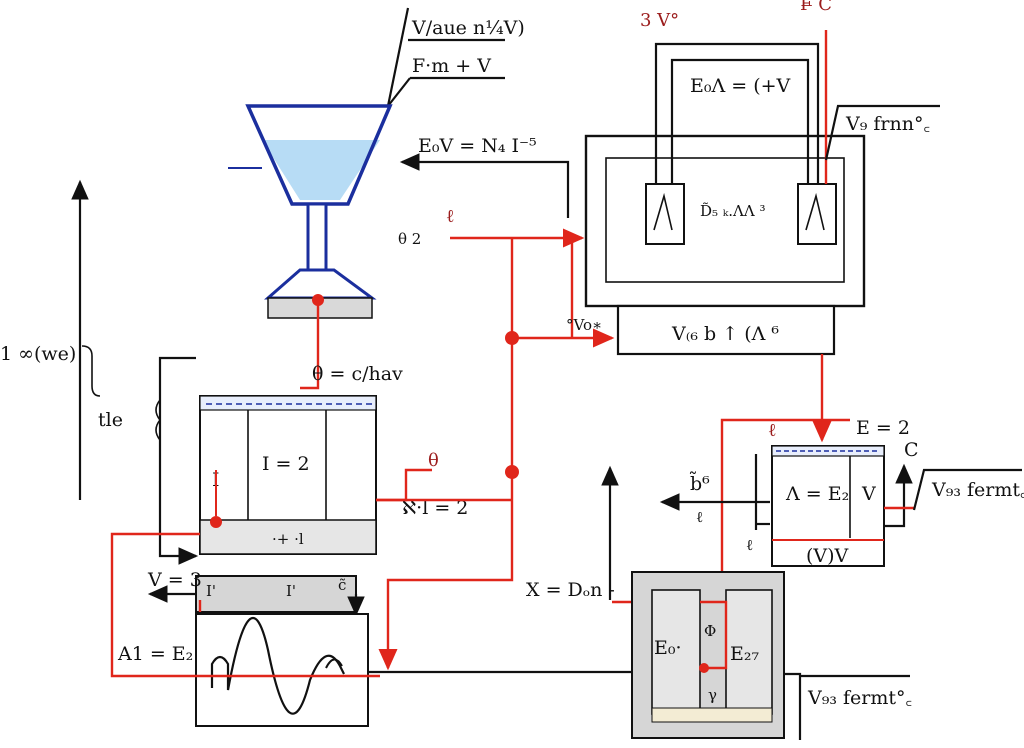 This screenshot has height=748, width=1024. Describe the element at coordinates (700, 483) in the screenshot. I see `rc-b-label: b̃⁶` at that location.